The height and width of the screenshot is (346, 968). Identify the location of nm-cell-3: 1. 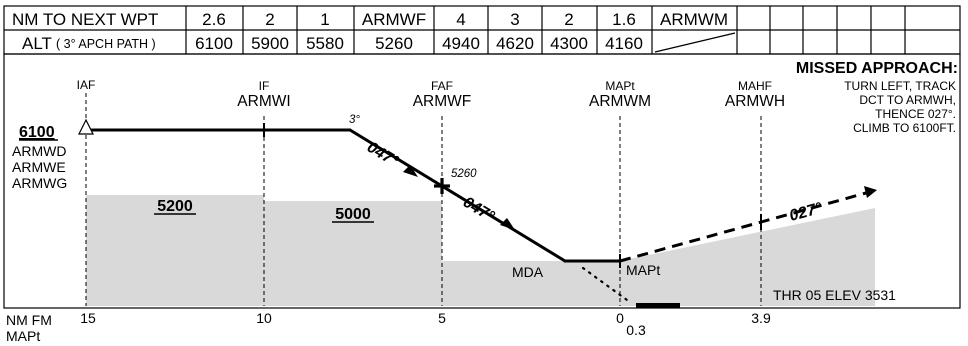
(324, 19).